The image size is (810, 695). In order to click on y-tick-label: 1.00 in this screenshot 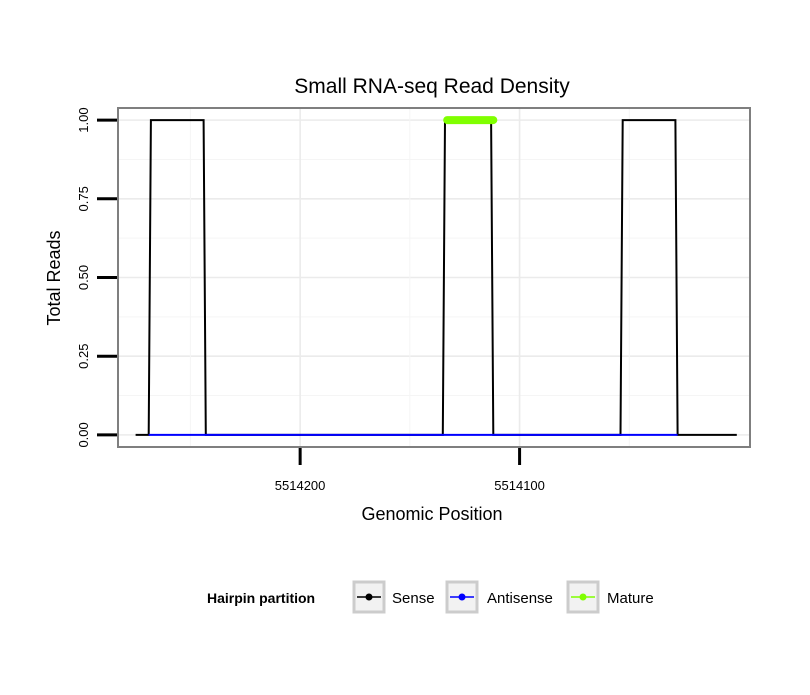, I will do `click(83, 119)`.